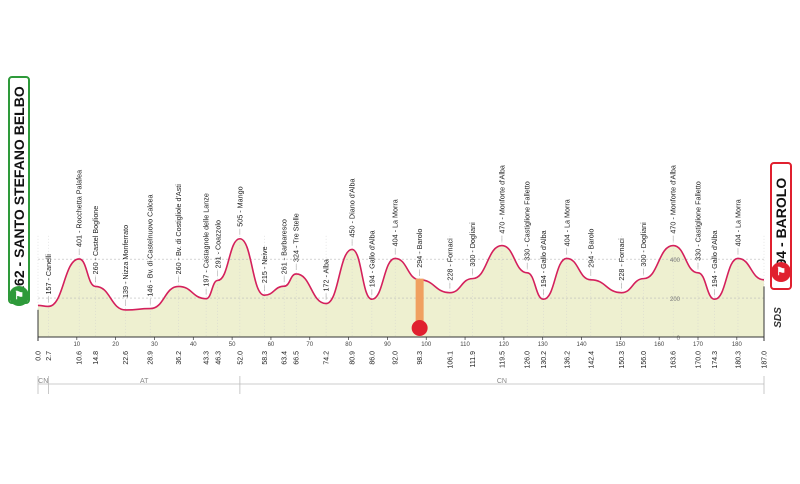 This screenshot has height=484, width=800. What do you see at coordinates (401, 385) in the screenshot?
I see `province-band: CN AT CN` at bounding box center [401, 385].